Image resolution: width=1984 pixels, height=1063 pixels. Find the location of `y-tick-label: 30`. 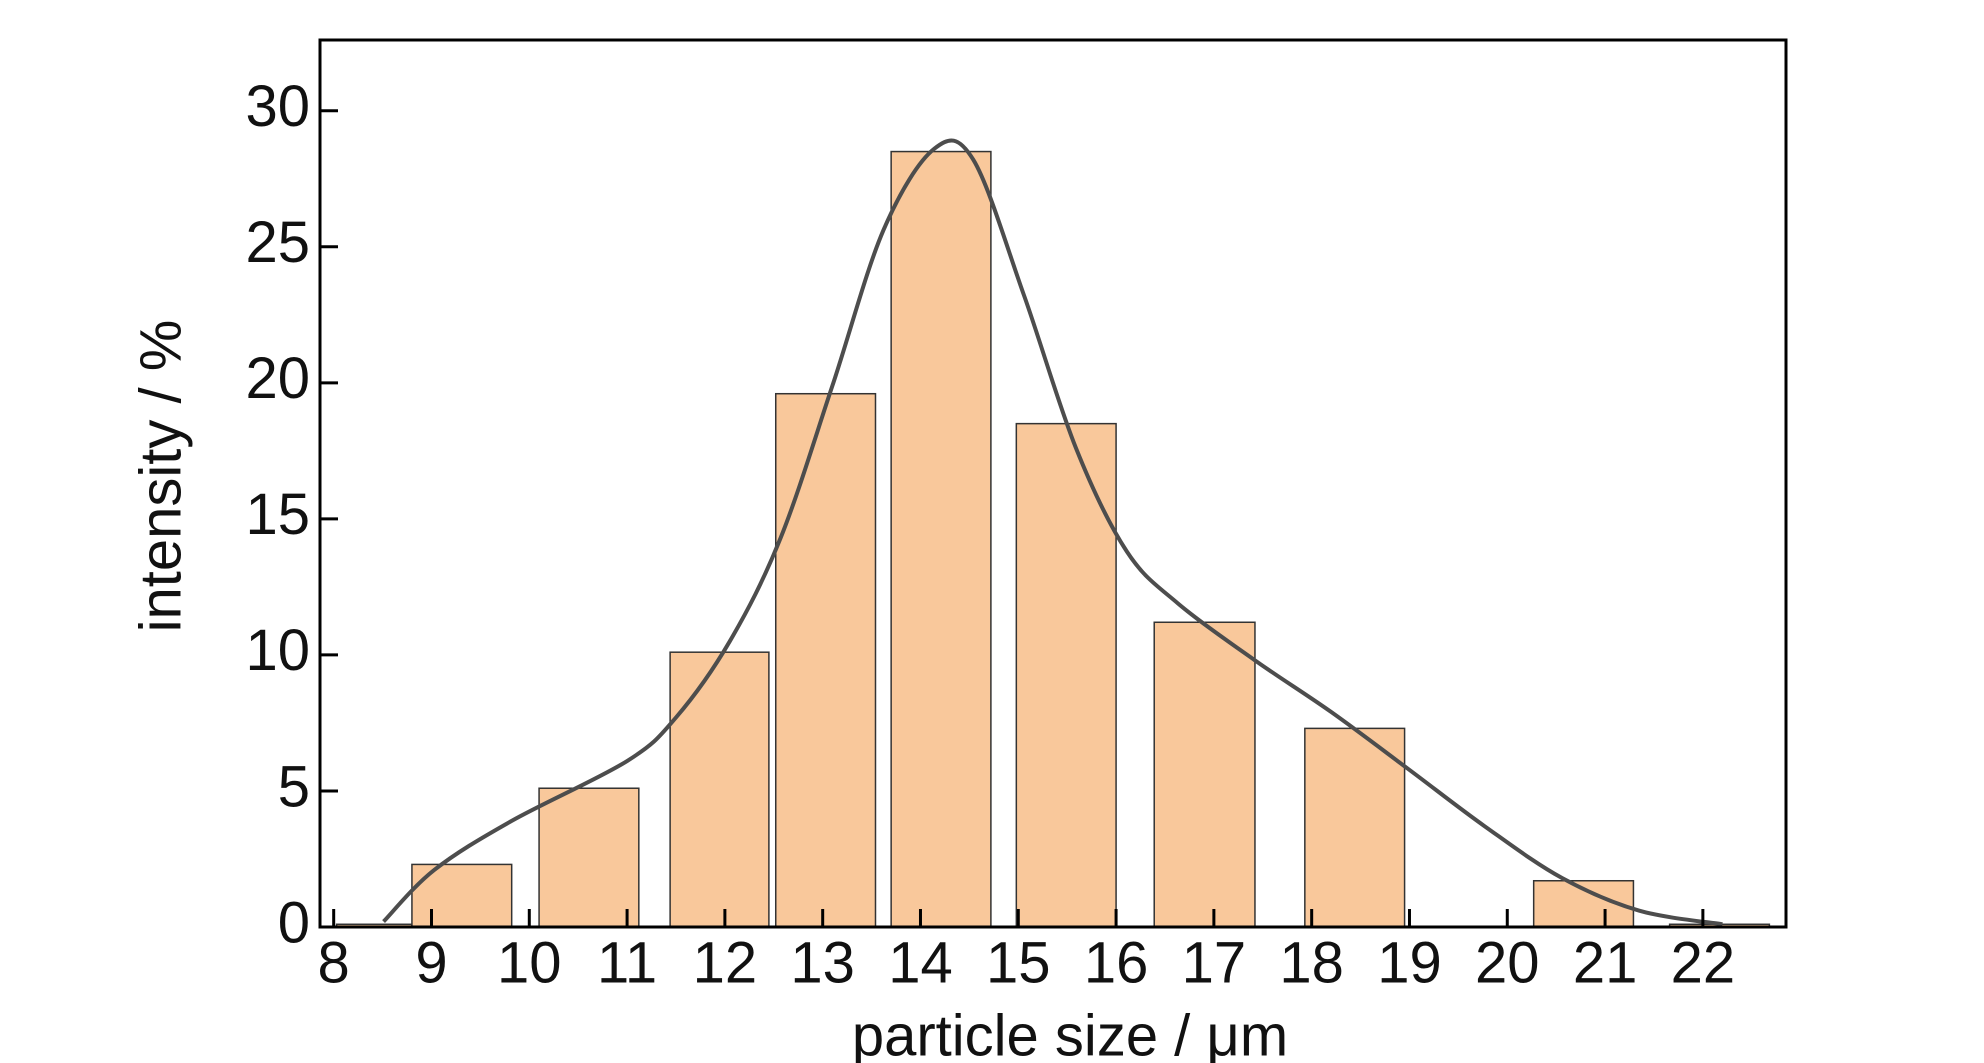

y-tick-label: 30 is located at coordinates (277, 106).